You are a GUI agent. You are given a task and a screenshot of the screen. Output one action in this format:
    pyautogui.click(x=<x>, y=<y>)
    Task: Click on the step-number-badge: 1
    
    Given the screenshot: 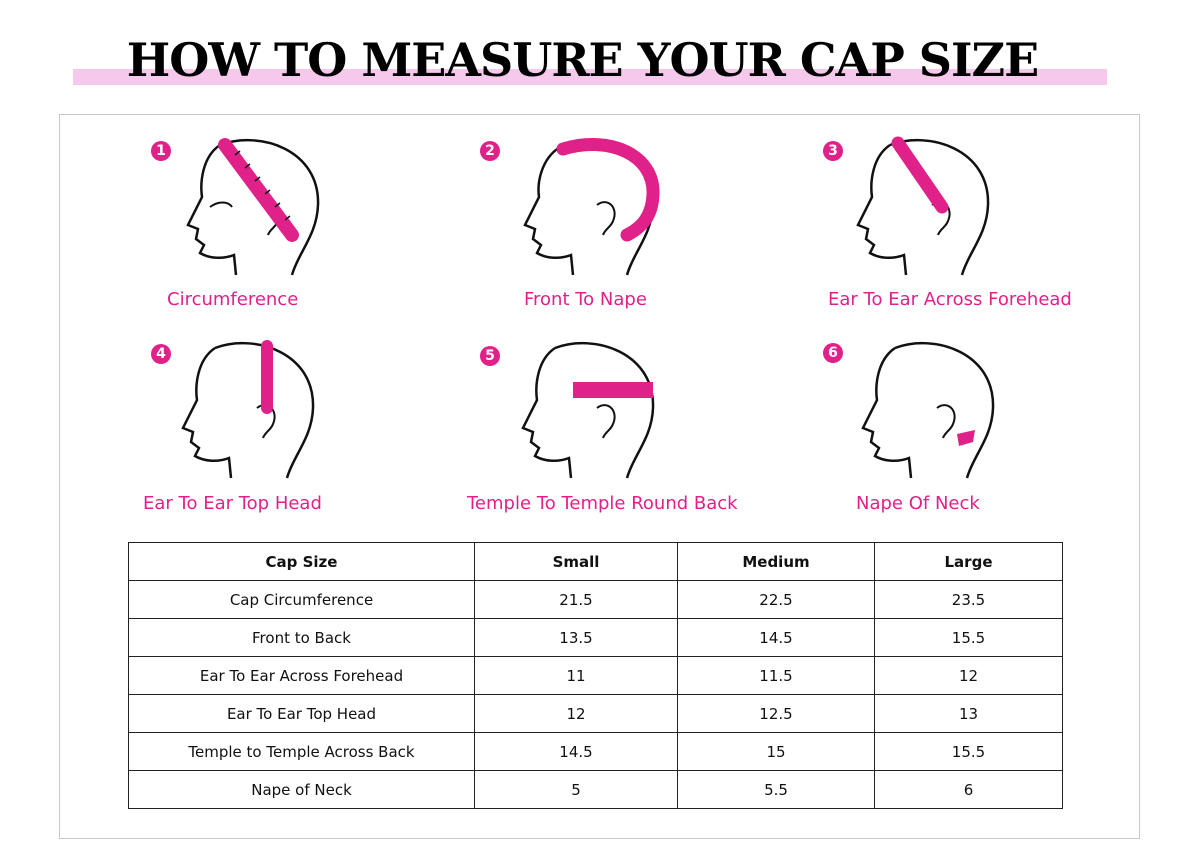 What is the action you would take?
    pyautogui.click(x=161, y=151)
    